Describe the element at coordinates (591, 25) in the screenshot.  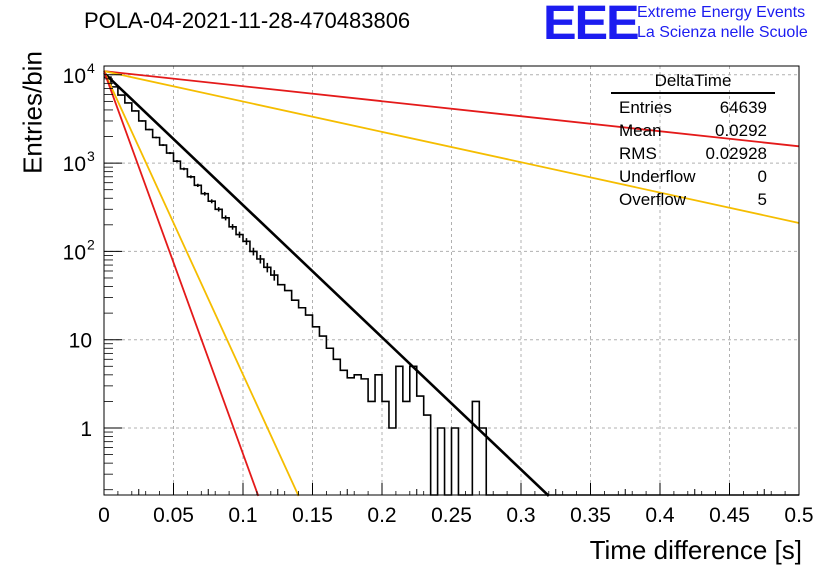
I see `eee-logo: EEE` at that location.